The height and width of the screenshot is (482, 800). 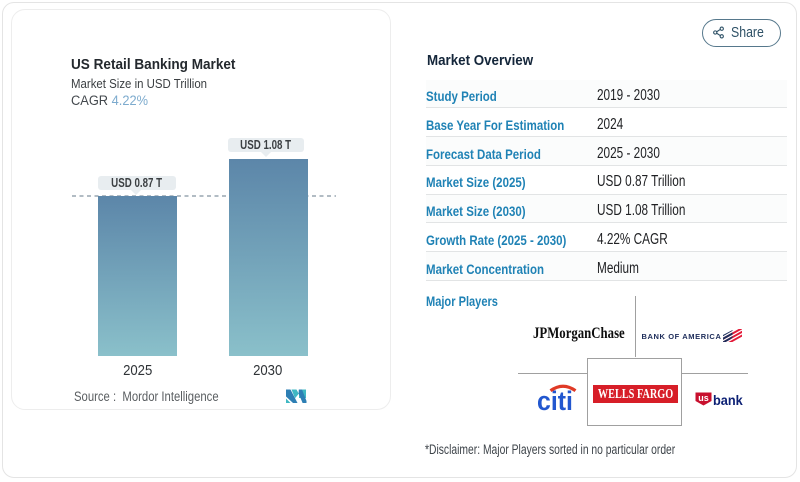 What do you see at coordinates (703, 398) in the screenshot?
I see `svg-text: us` at bounding box center [703, 398].